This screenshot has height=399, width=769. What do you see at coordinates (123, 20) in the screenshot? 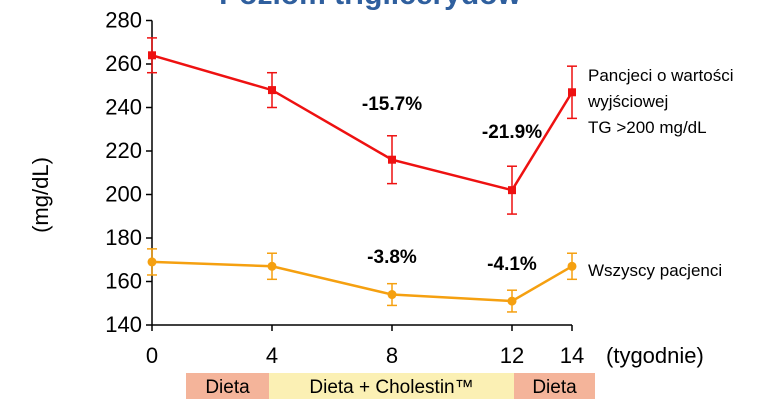
I see `y-tick-label: 280` at bounding box center [123, 20].